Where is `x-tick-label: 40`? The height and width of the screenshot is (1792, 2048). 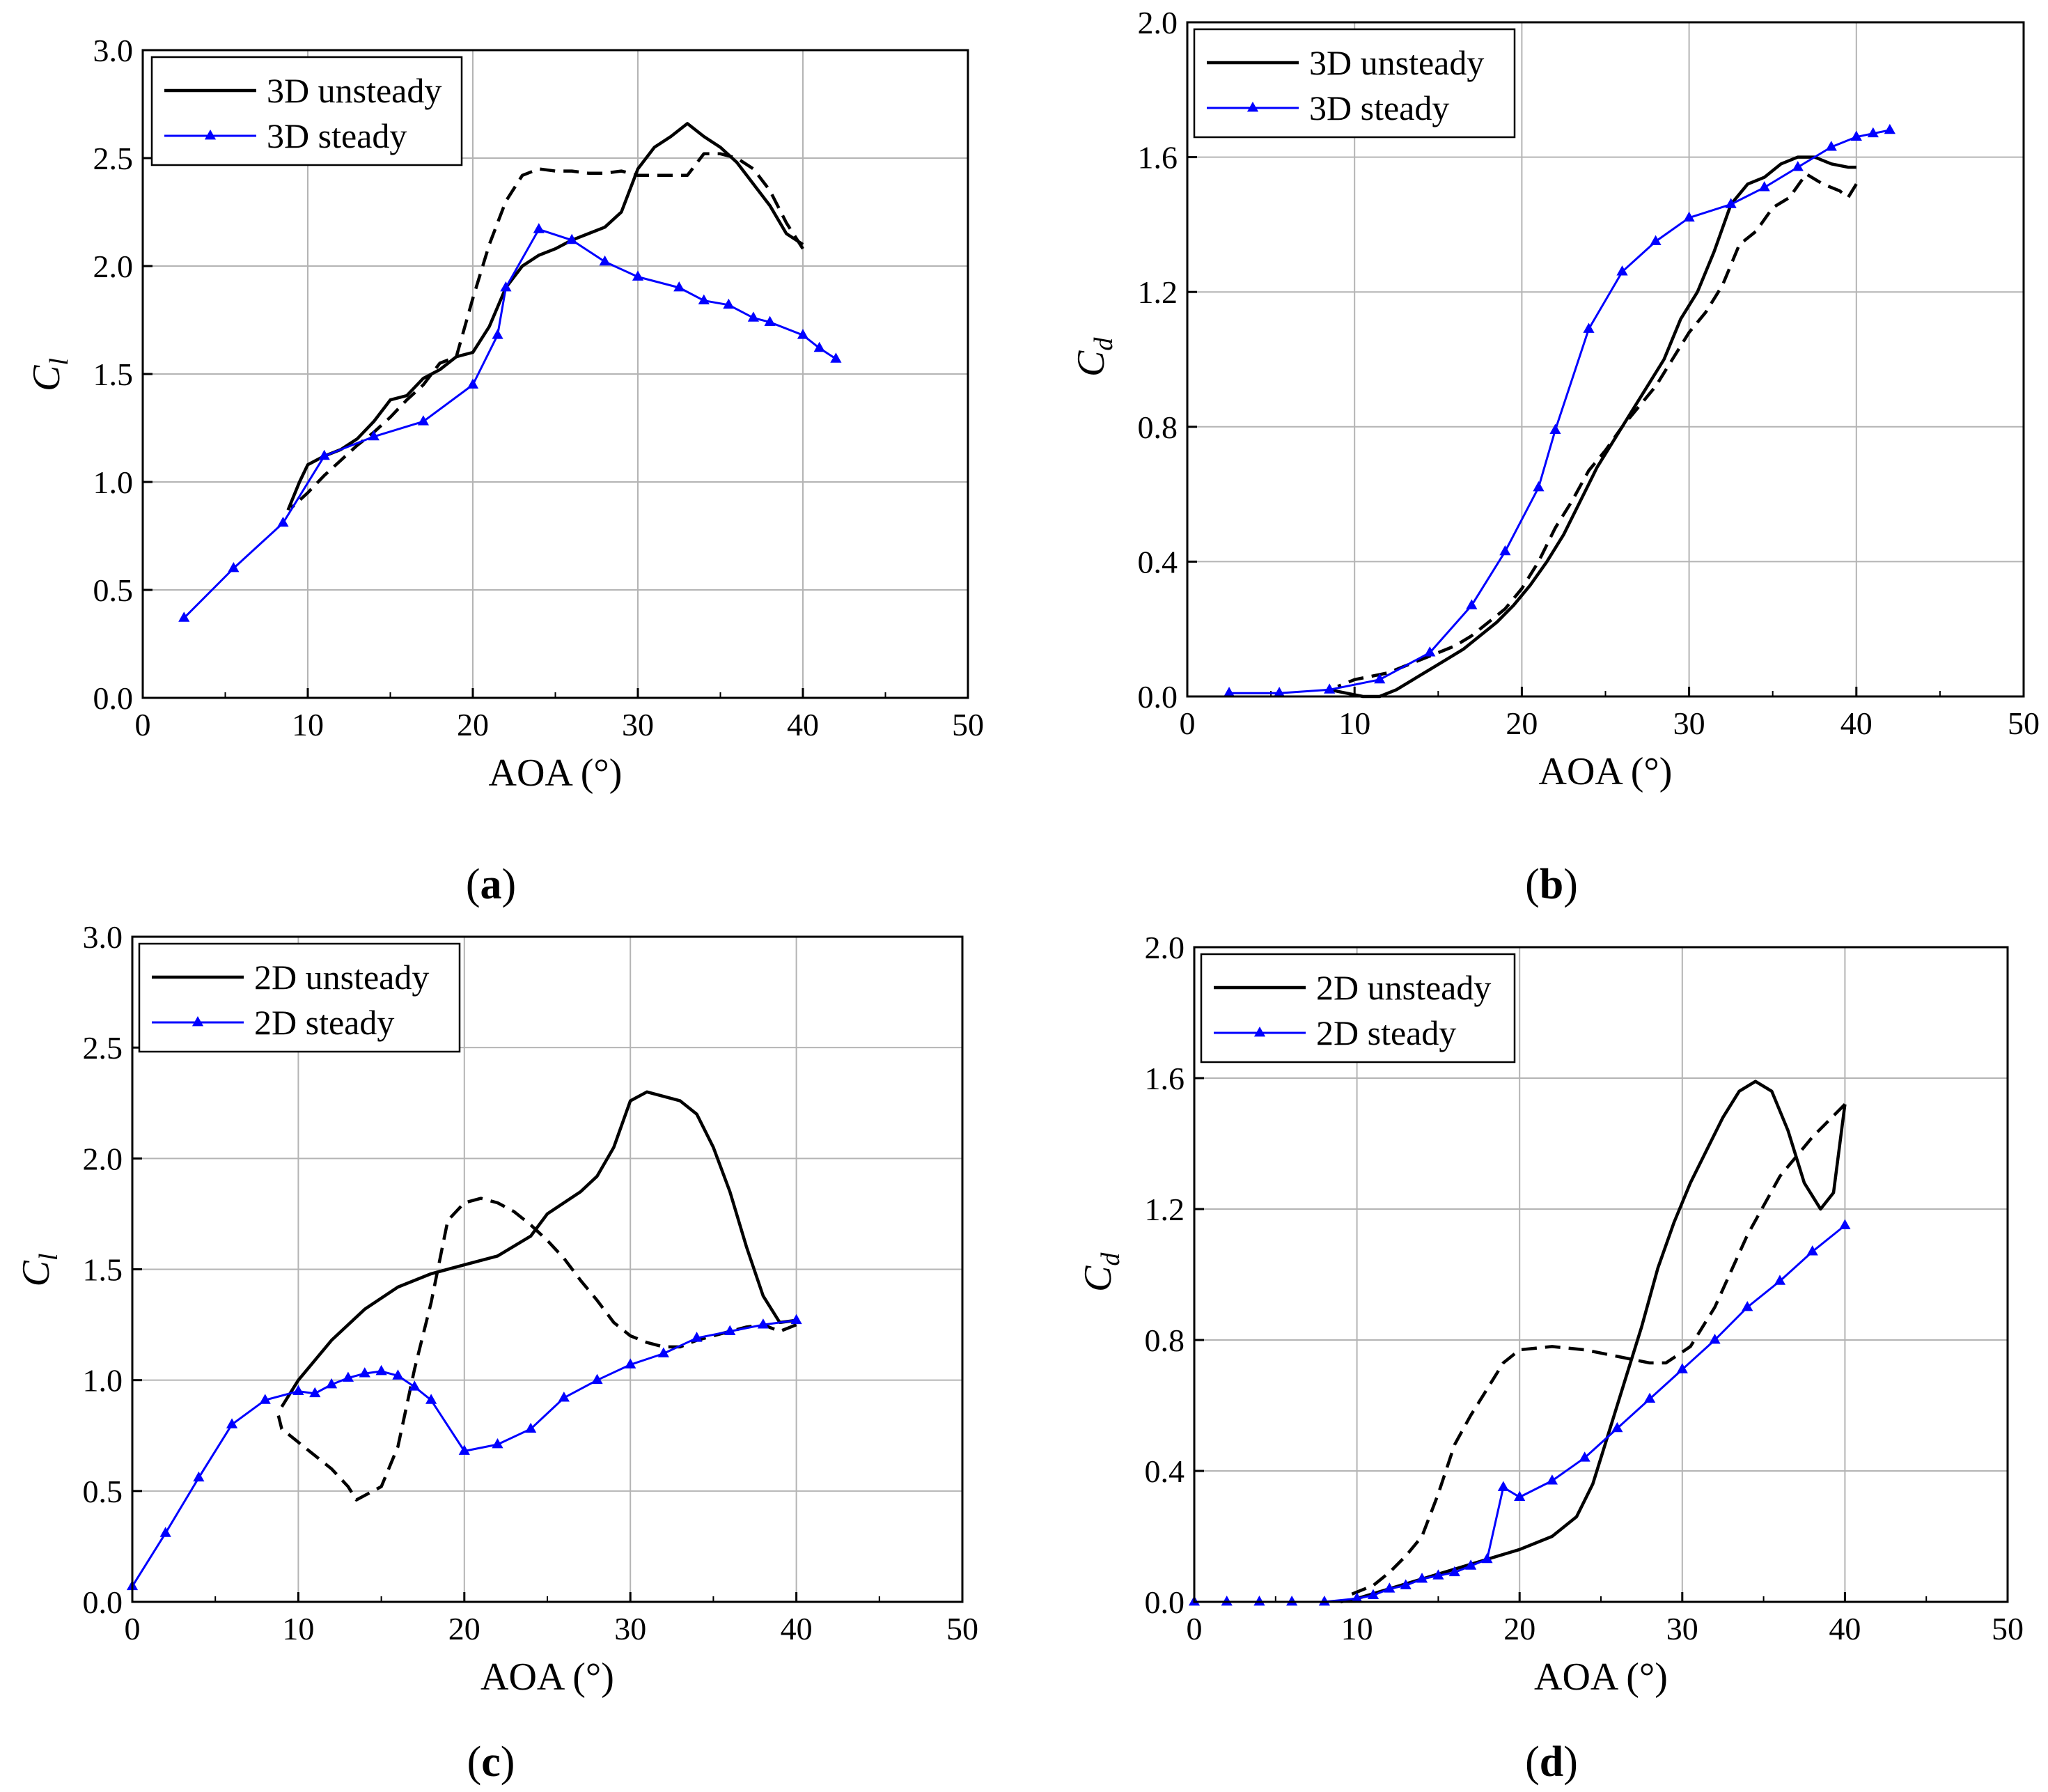 x-tick-label: 40 is located at coordinates (803, 724).